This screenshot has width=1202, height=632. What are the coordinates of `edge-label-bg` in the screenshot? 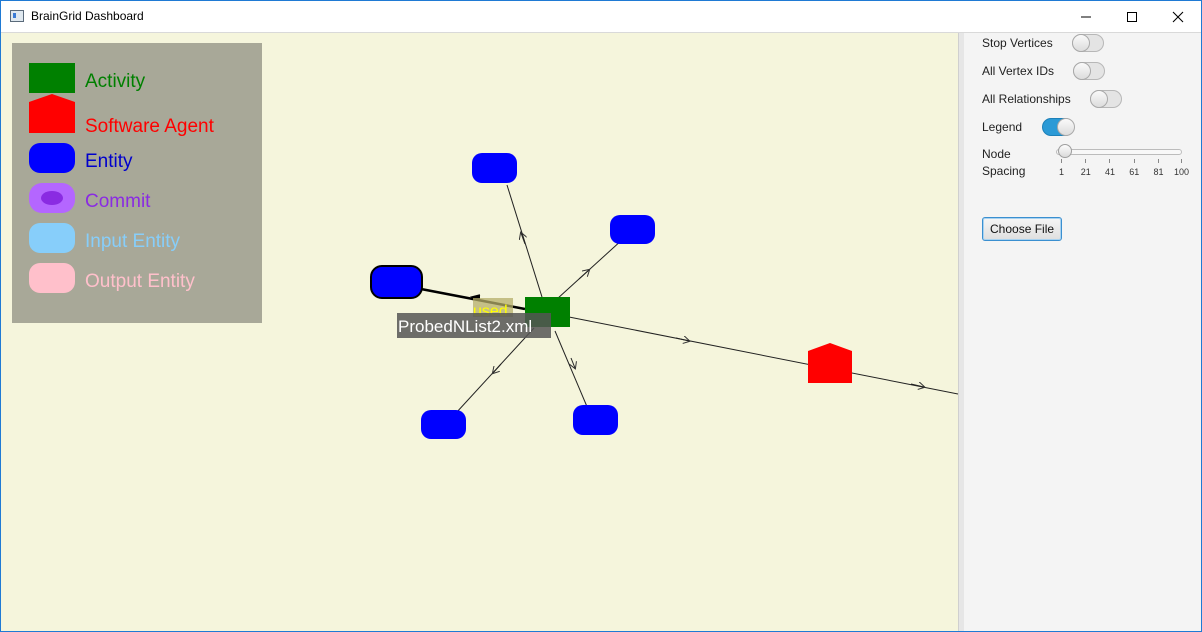 It's located at (493, 307).